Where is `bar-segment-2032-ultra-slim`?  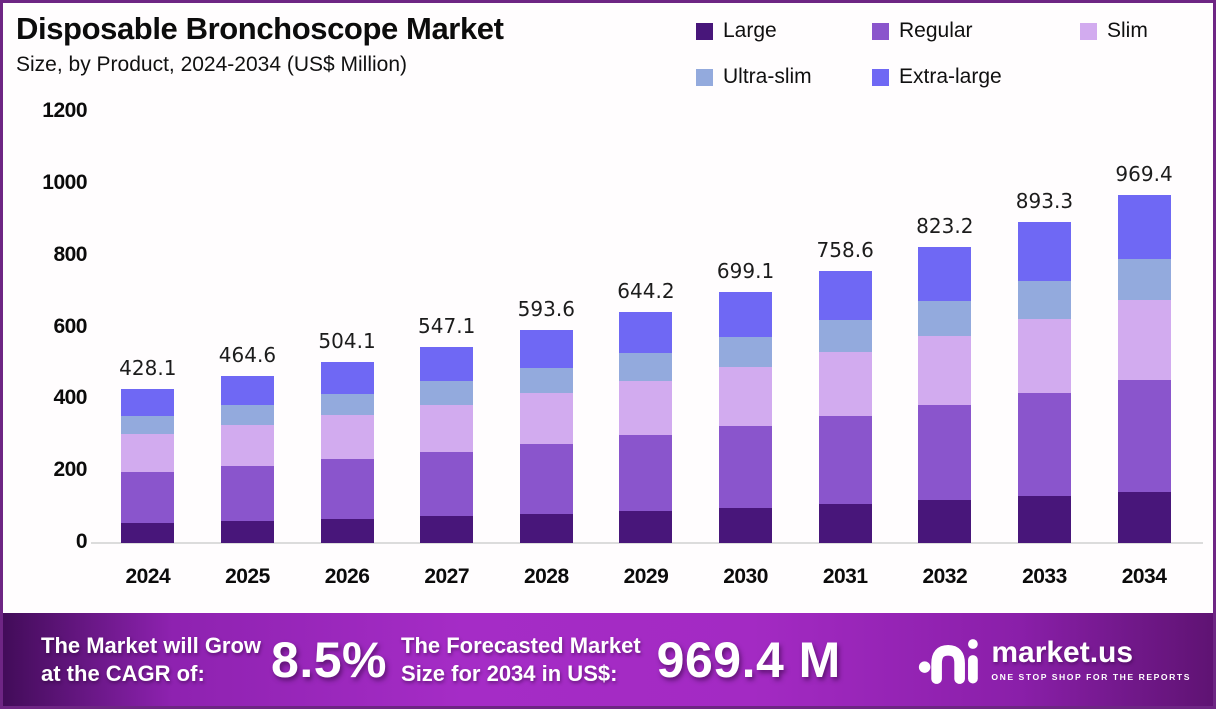 bar-segment-2032-ultra-slim is located at coordinates (945, 319).